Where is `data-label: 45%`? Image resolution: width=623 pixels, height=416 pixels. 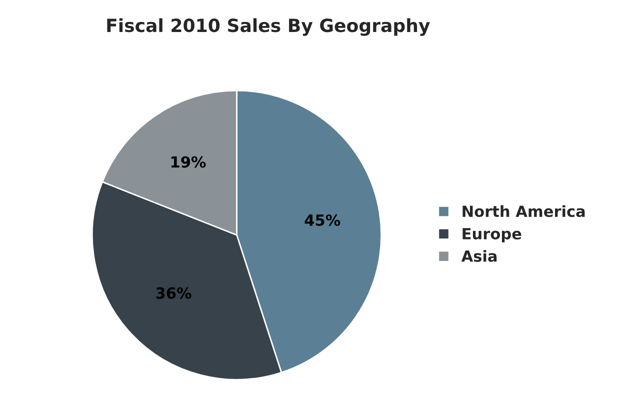 data-label: 45% is located at coordinates (322, 220).